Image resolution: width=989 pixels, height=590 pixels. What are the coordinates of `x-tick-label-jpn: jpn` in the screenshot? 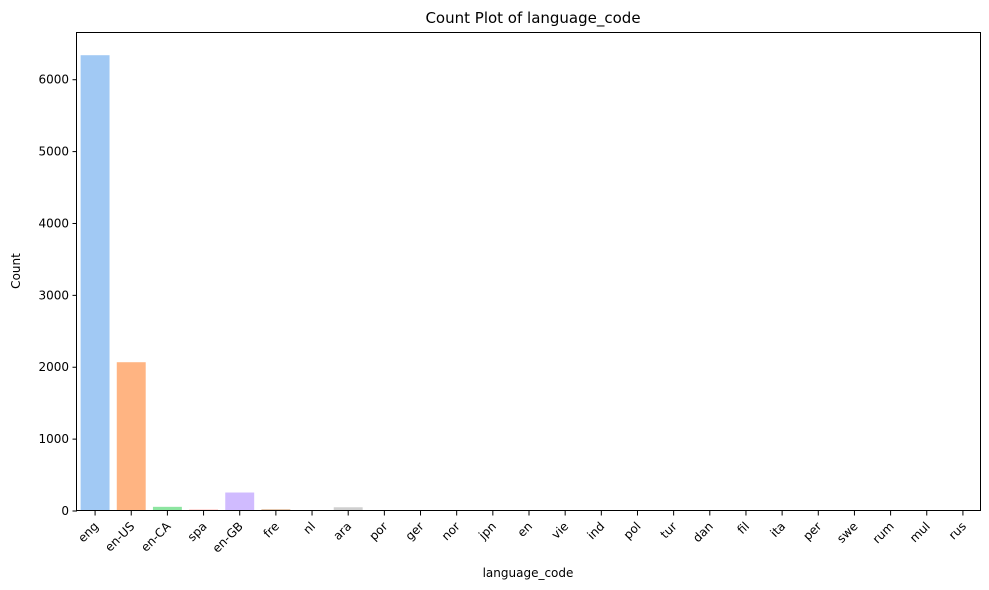 It's located at (487, 531).